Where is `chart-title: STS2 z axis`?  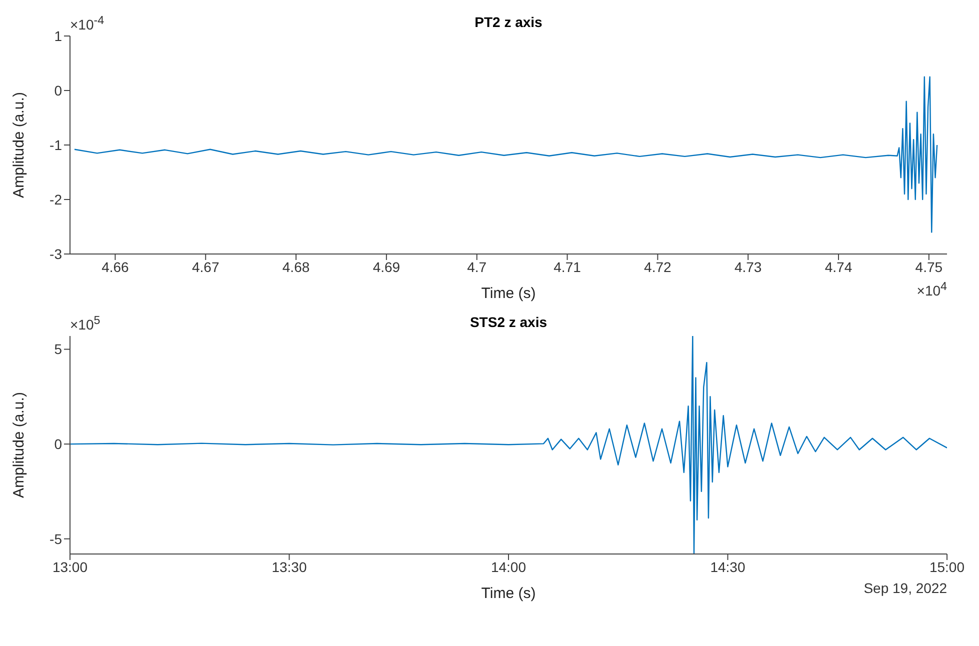 chart-title: STS2 z axis is located at coordinates (509, 322).